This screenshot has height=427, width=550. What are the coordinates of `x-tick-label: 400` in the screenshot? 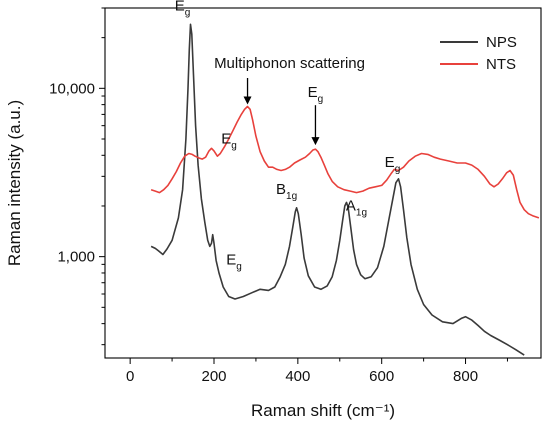 It's located at (297, 376).